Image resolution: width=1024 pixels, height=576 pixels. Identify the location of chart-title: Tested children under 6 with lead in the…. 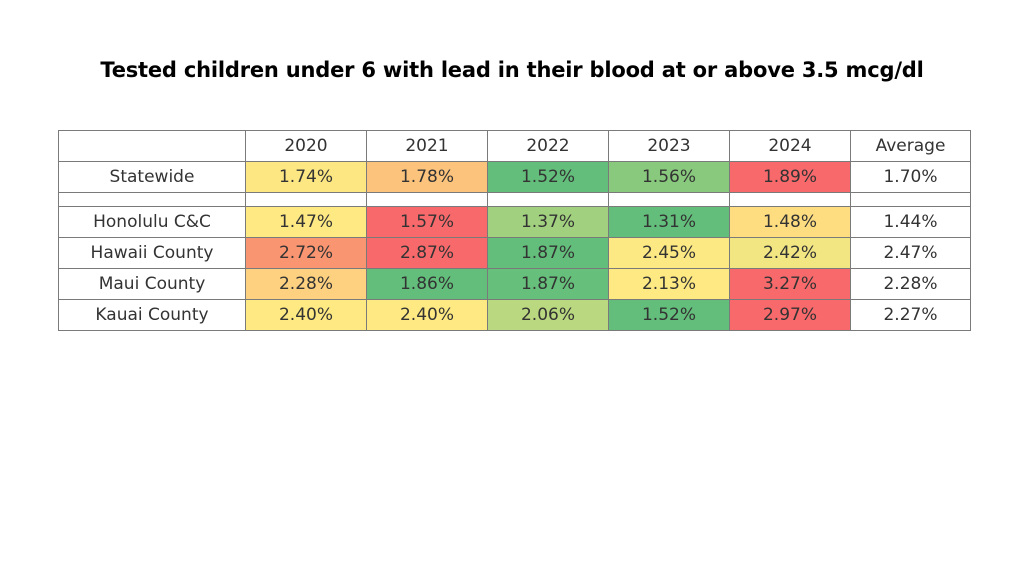
(512, 70).